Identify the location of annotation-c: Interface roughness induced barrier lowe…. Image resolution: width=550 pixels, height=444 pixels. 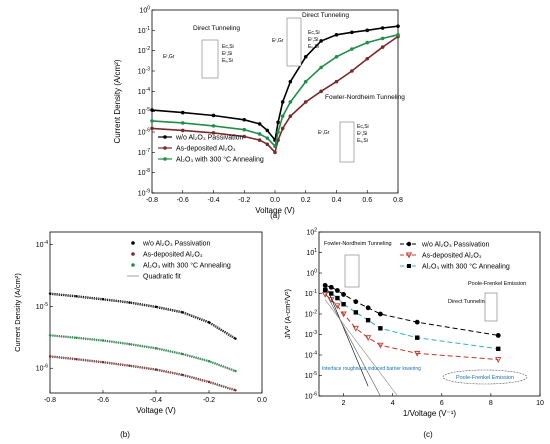
(371, 369).